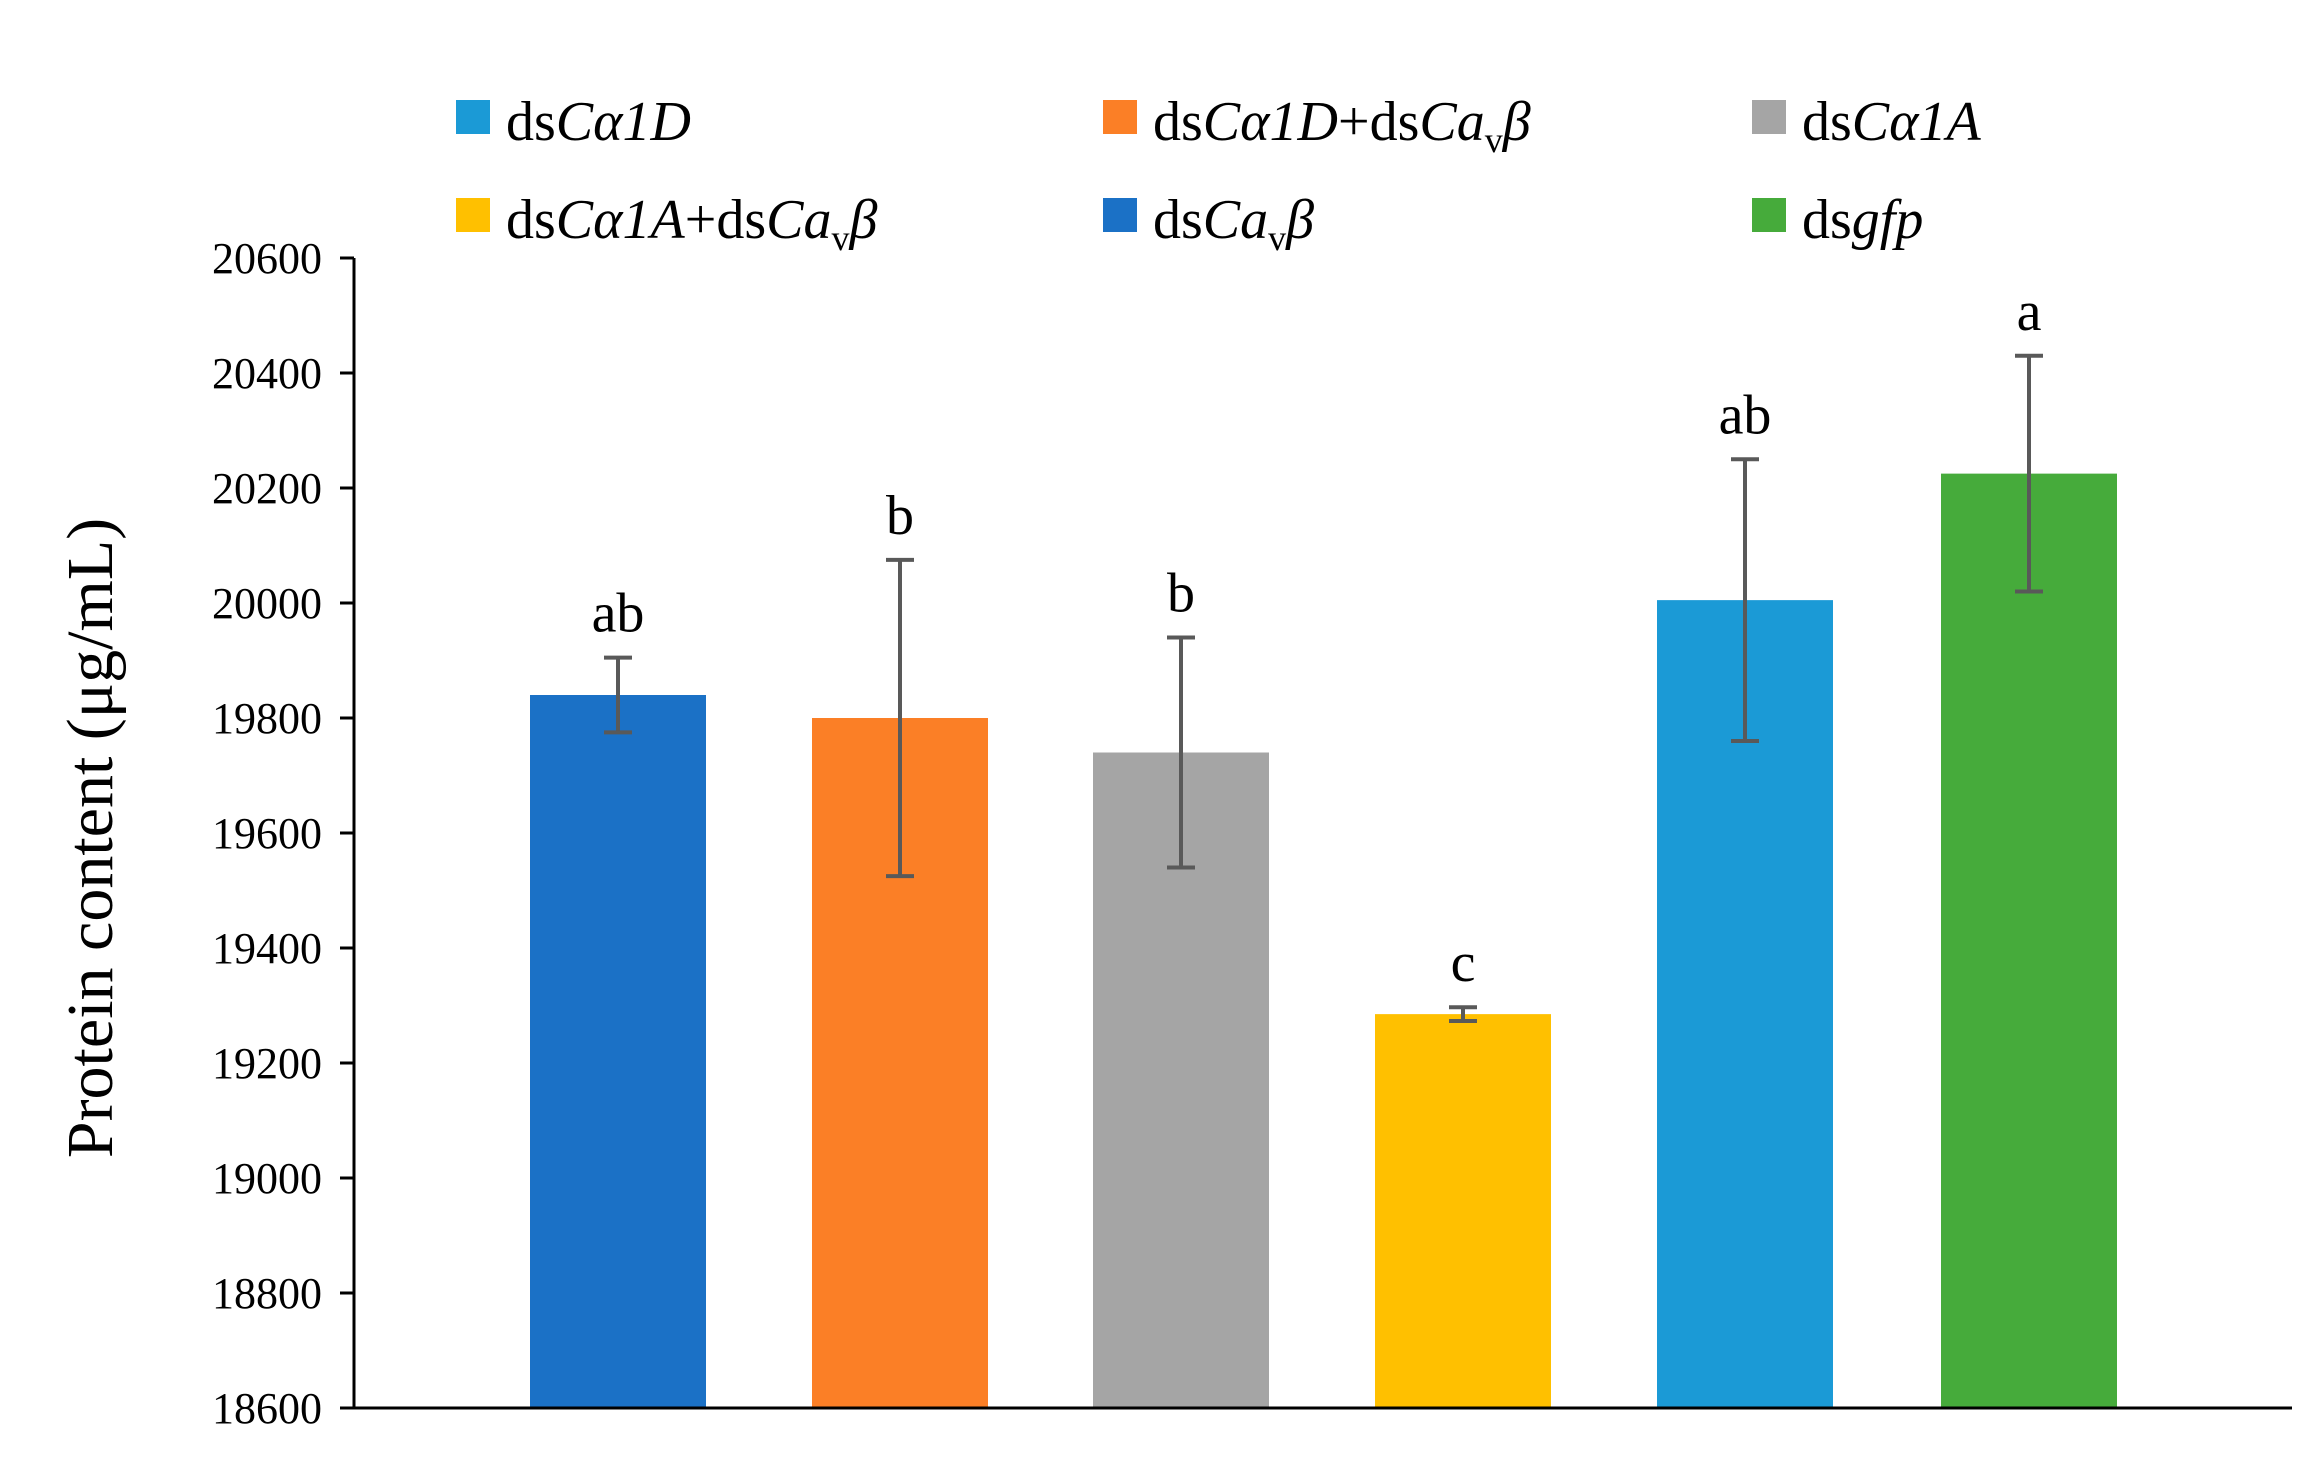  I want to click on y-tick-label: 18800, so click(267, 1293).